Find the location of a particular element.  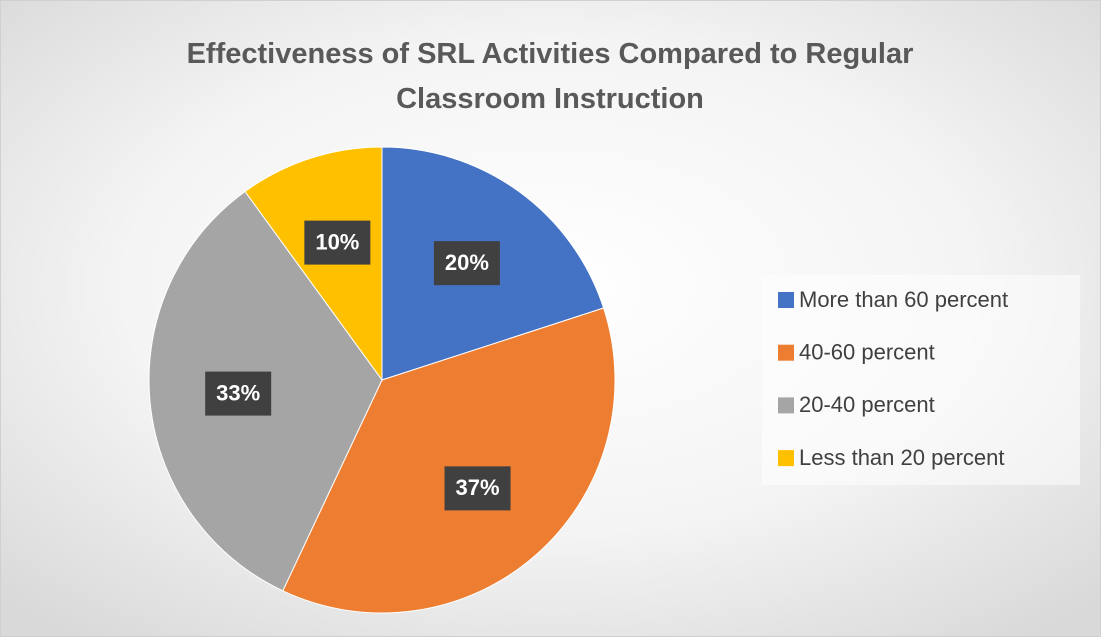

legend-label: More than 60 percent is located at coordinates (903, 299).